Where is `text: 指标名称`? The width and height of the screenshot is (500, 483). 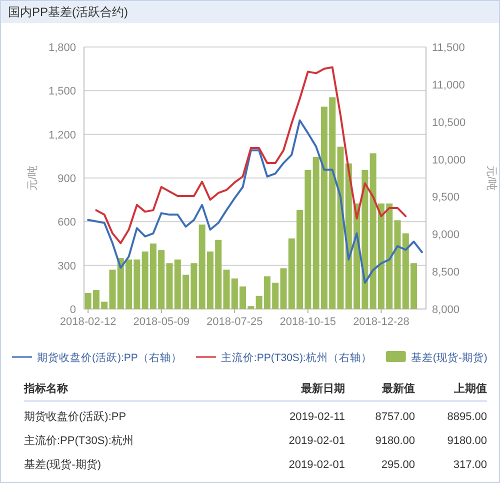
text: 指标名称 is located at coordinates (46, 388).